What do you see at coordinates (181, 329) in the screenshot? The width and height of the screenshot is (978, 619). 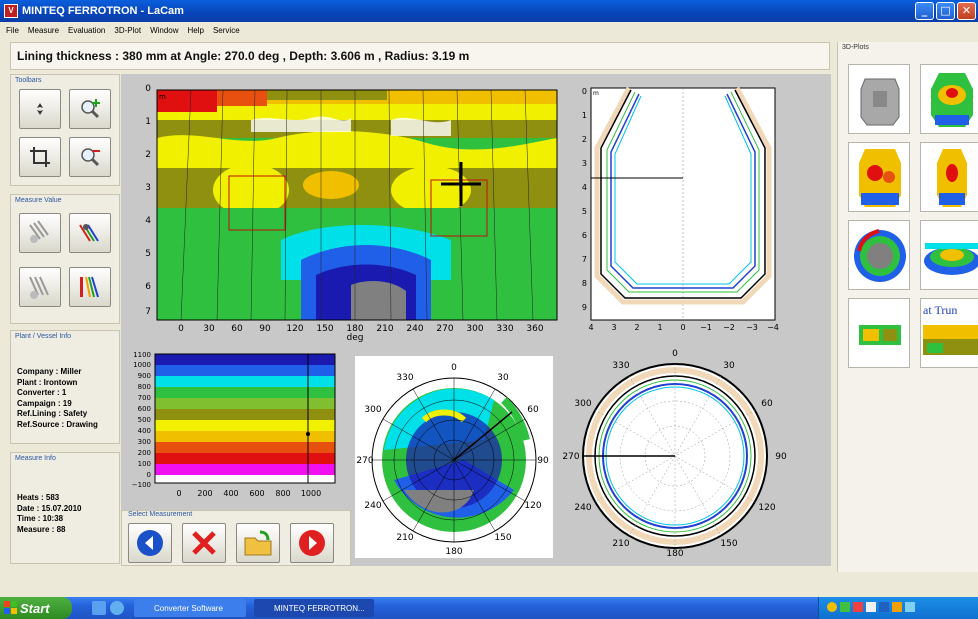 I see `unwrap-x-tick: 0` at bounding box center [181, 329].